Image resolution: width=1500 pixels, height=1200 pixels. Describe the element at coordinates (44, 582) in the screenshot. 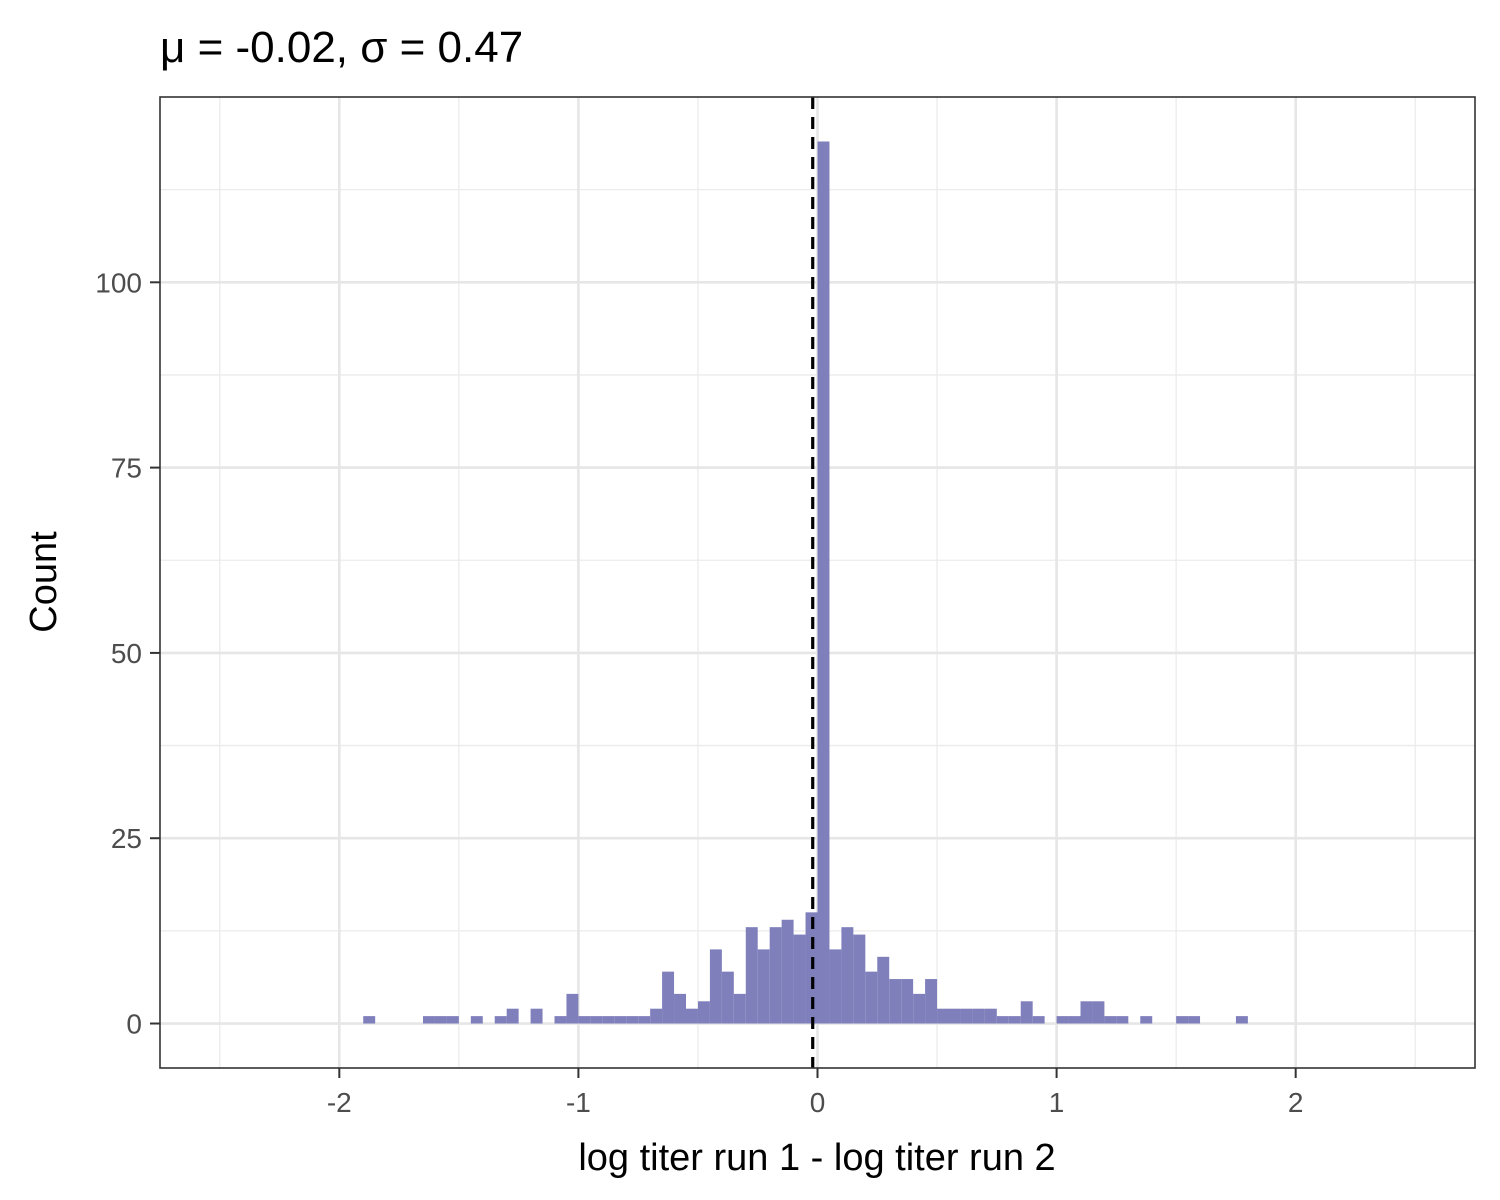

I see `y-axis-title: Count` at that location.